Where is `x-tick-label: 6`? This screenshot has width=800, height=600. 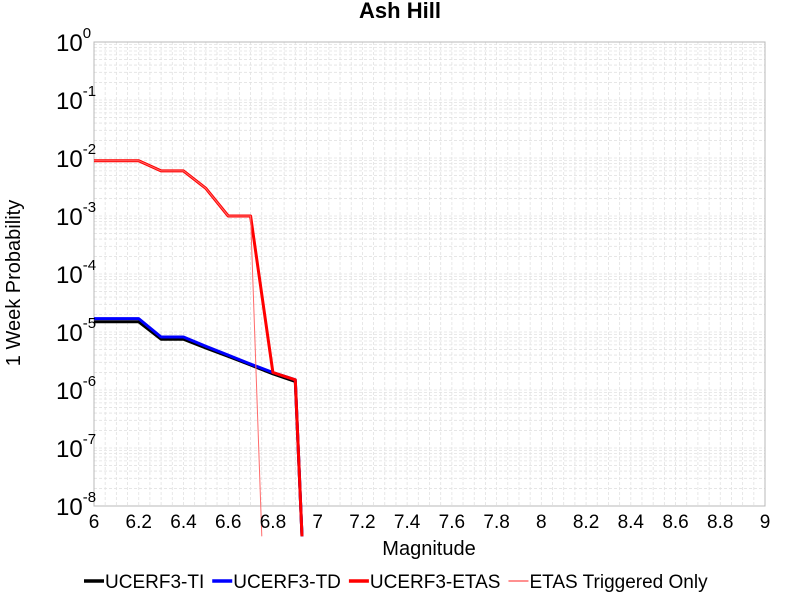 x-tick-label: 6 is located at coordinates (94, 522).